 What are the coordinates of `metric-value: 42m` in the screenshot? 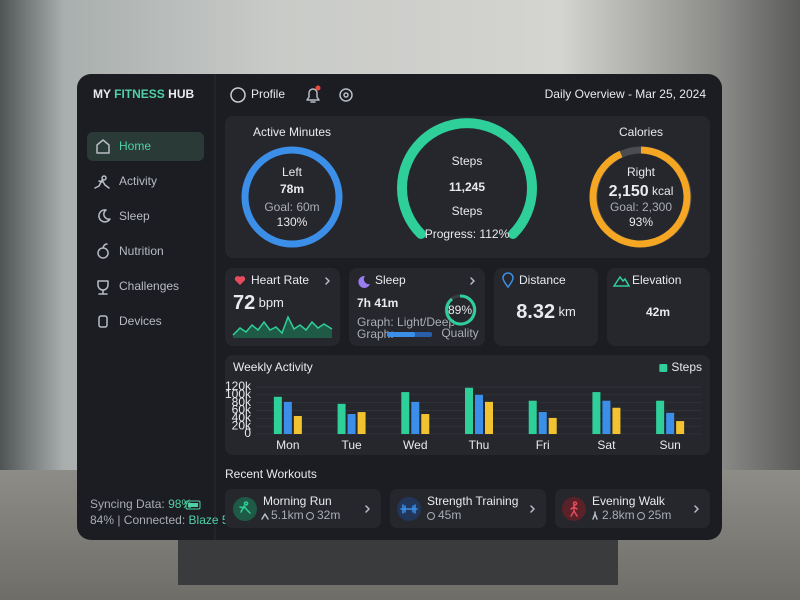 It's located at (658, 312).